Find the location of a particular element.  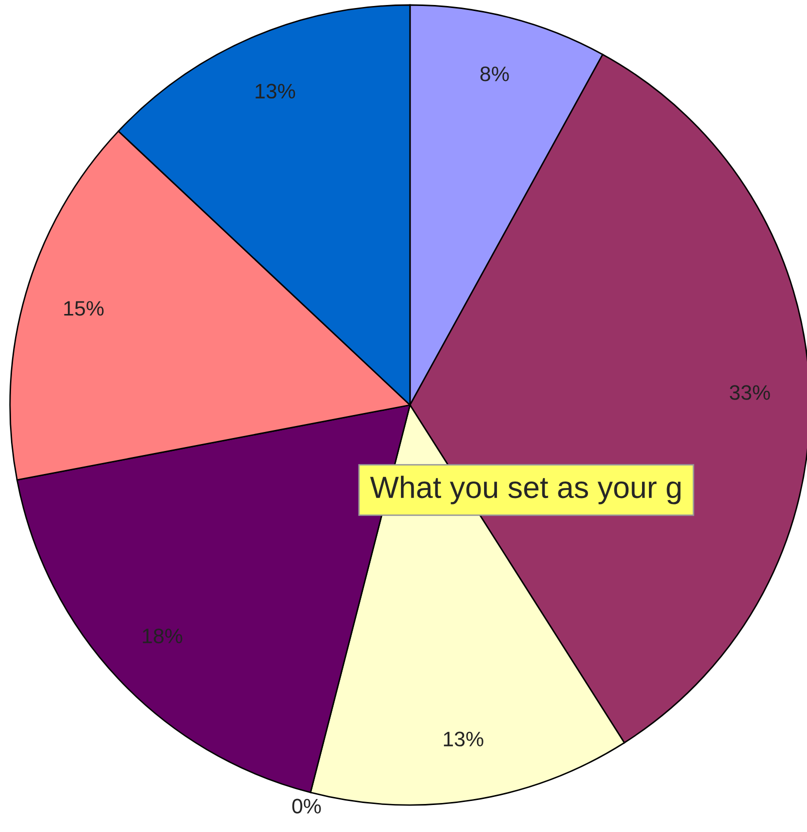

data-label: 18% is located at coordinates (162, 636).